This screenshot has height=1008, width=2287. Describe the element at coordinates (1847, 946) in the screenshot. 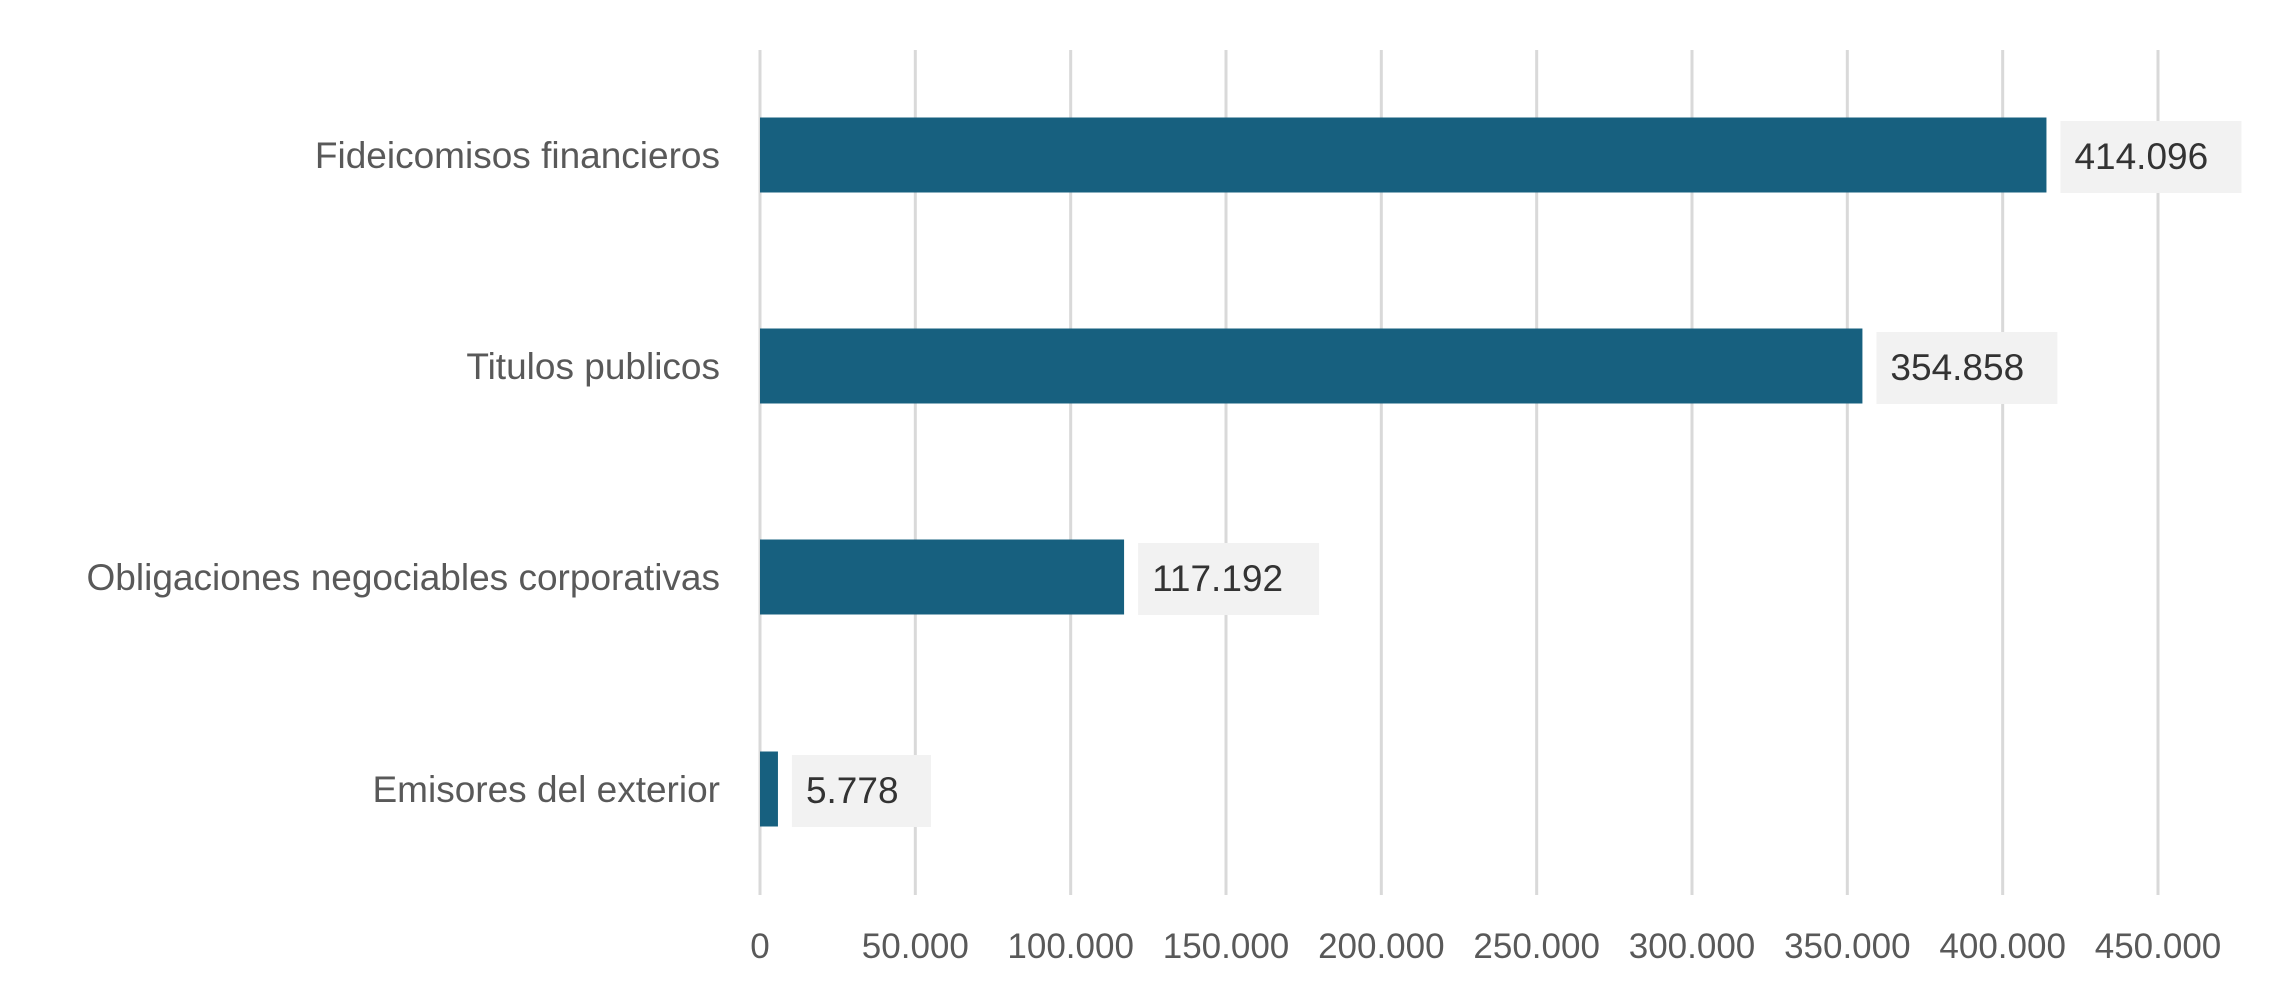

I see `x-tick-label: 350.000` at that location.